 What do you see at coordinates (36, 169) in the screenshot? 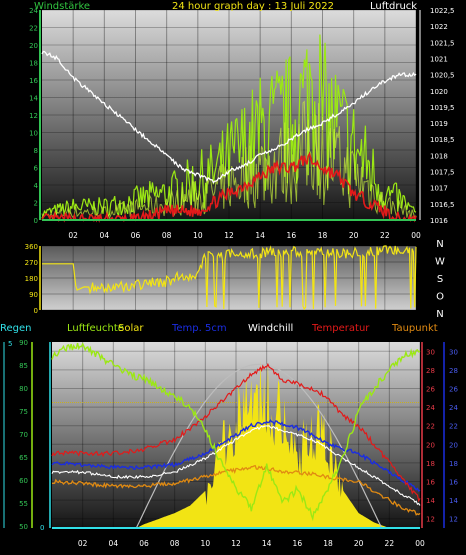
I see `chart1-left-tick-label: 6` at bounding box center [36, 169].